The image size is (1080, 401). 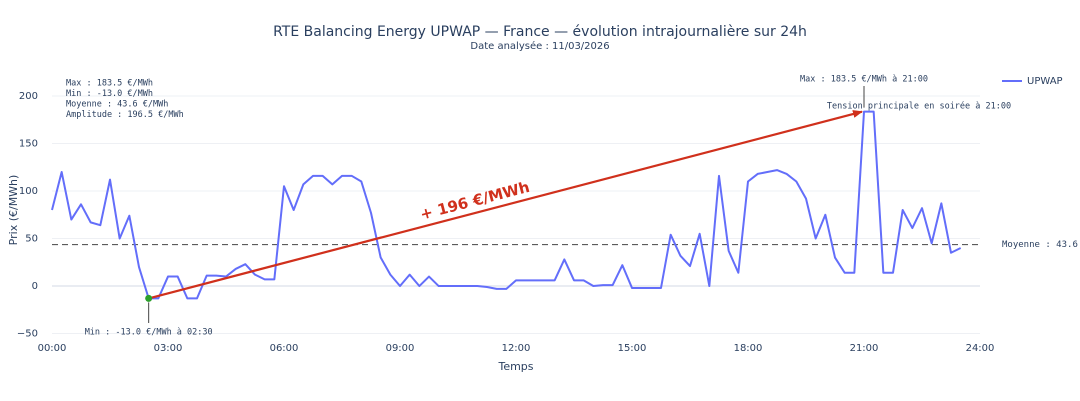 I want to click on peak-note: Tension principale en soirée à 21:00, so click(x=919, y=106).